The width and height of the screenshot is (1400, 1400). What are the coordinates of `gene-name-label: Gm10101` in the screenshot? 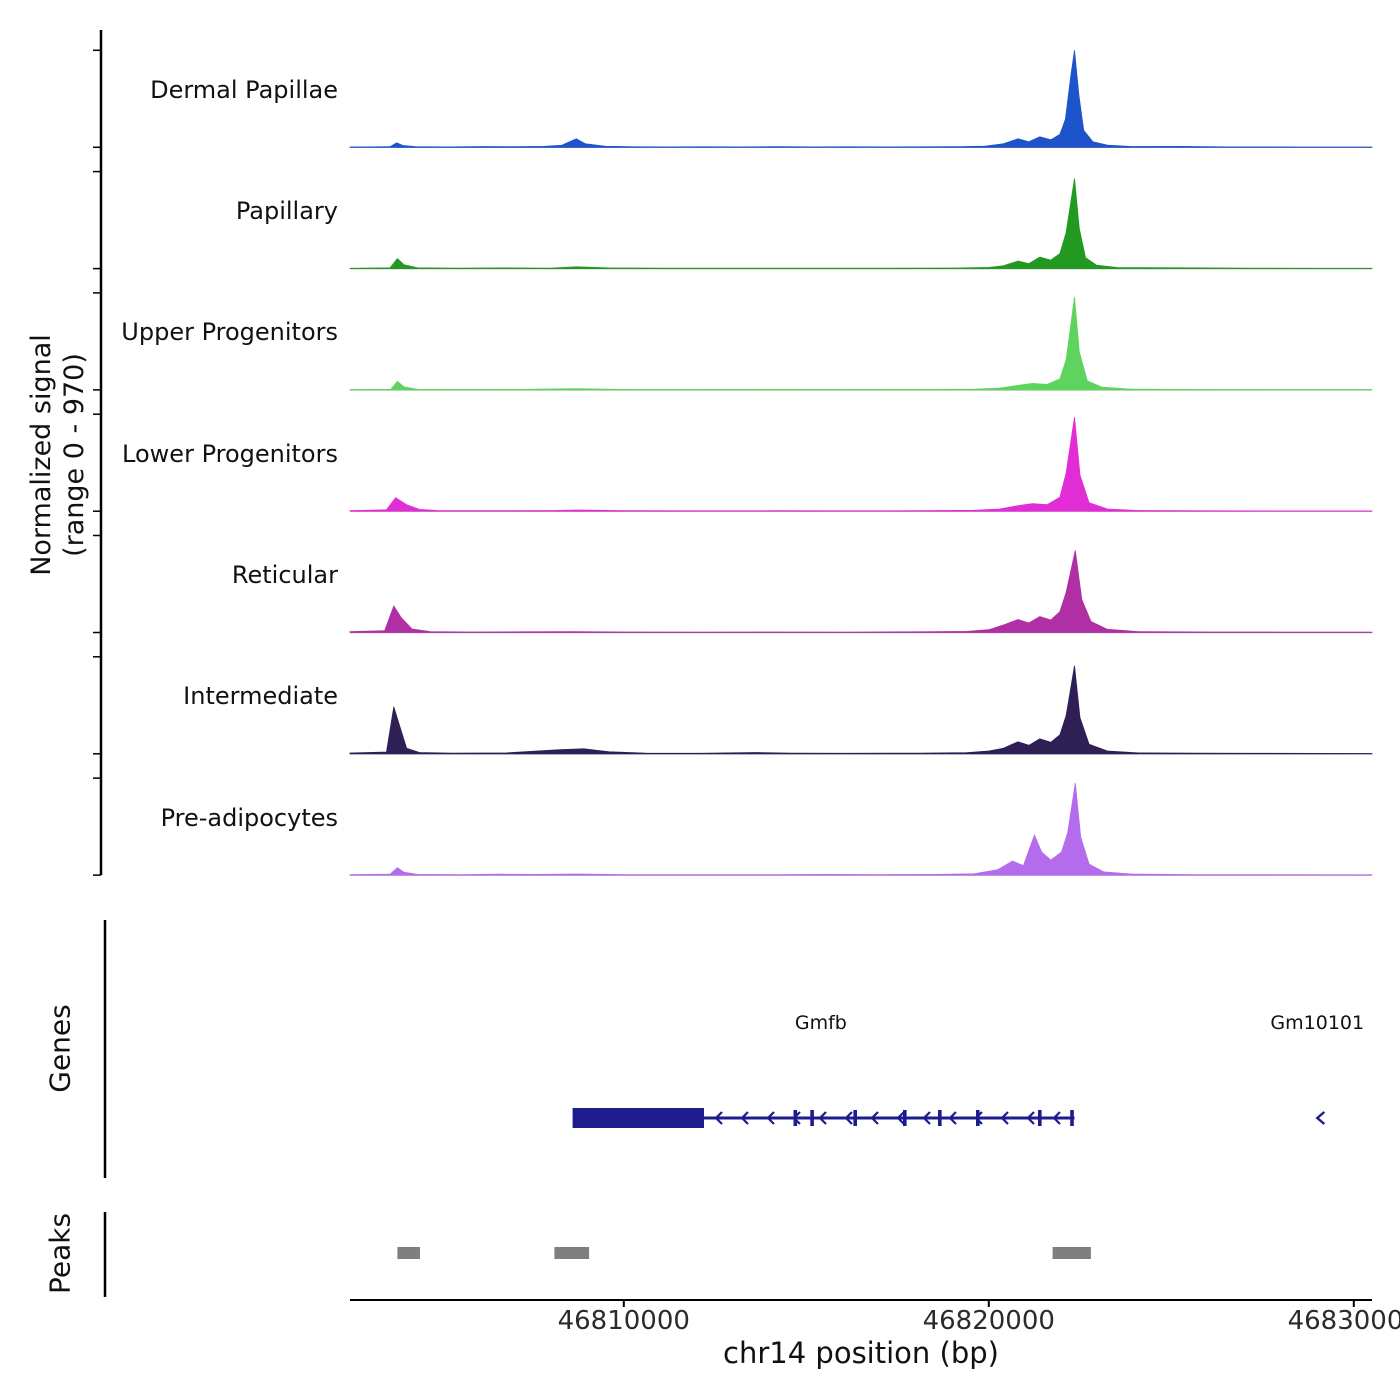 It's located at (1317, 1023).